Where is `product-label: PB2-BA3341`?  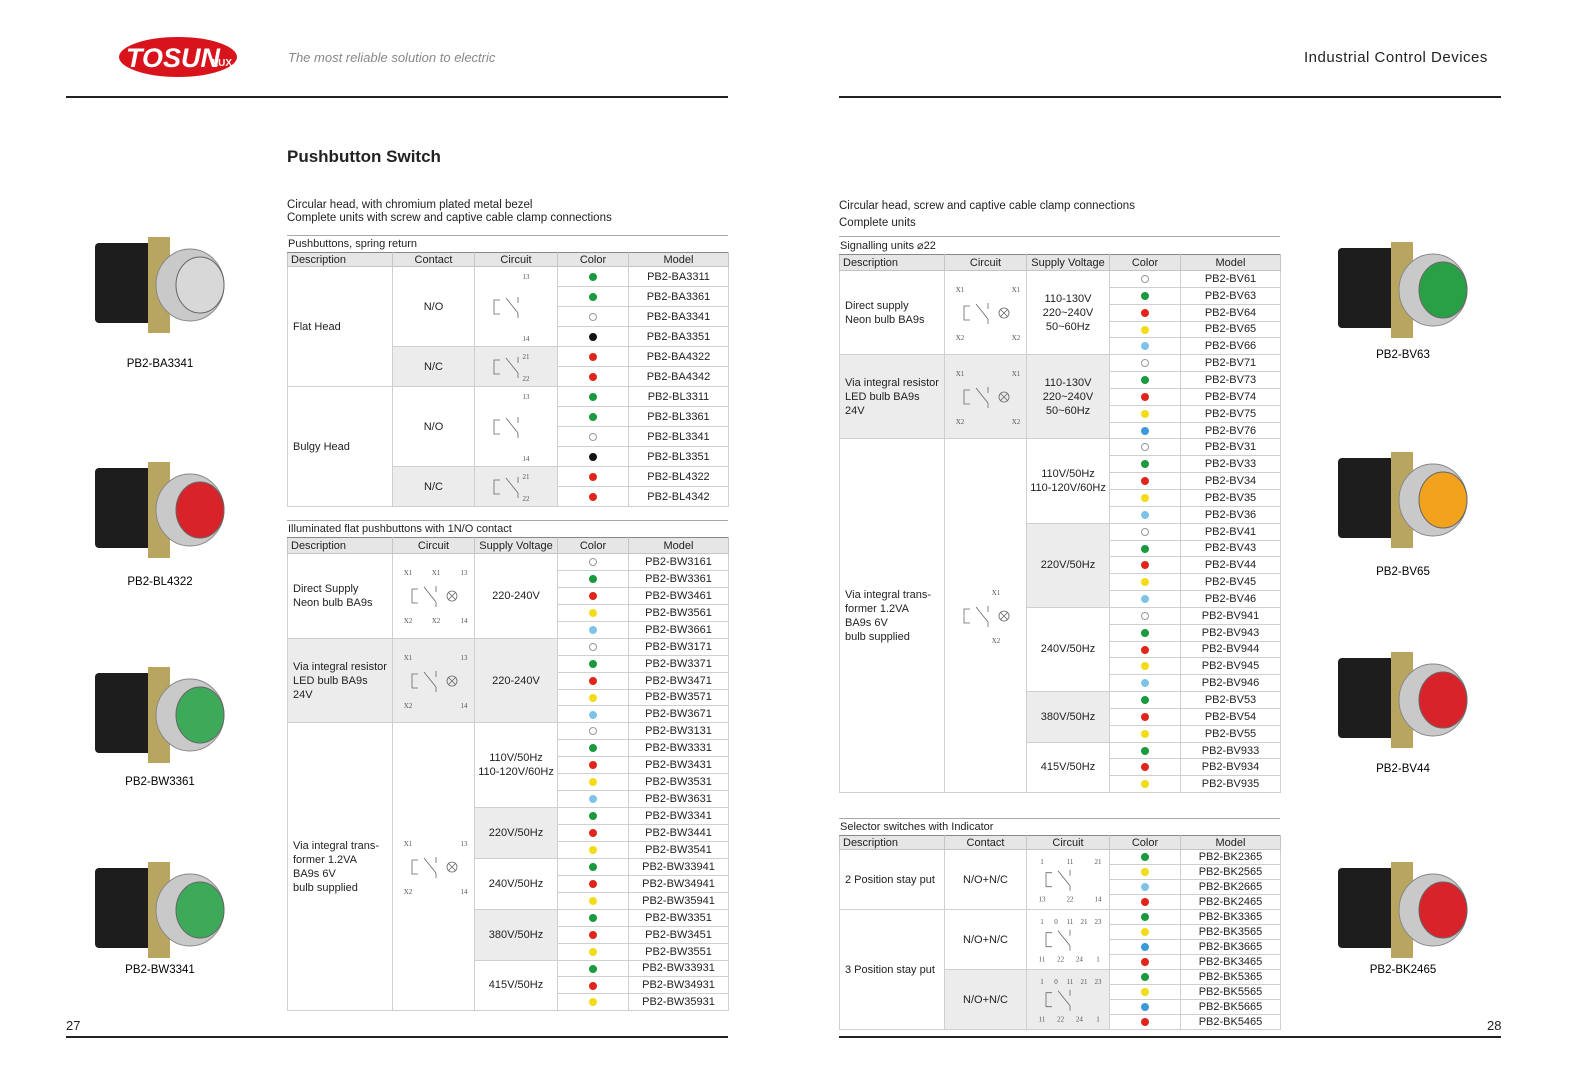
product-label: PB2-BA3341 is located at coordinates (160, 364).